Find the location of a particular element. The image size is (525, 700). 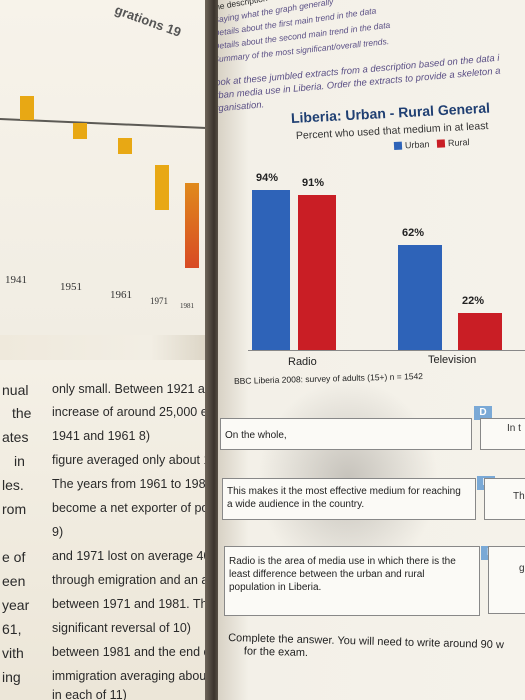

body-line: increase of around 25,000 each is located at coordinates (133, 412).